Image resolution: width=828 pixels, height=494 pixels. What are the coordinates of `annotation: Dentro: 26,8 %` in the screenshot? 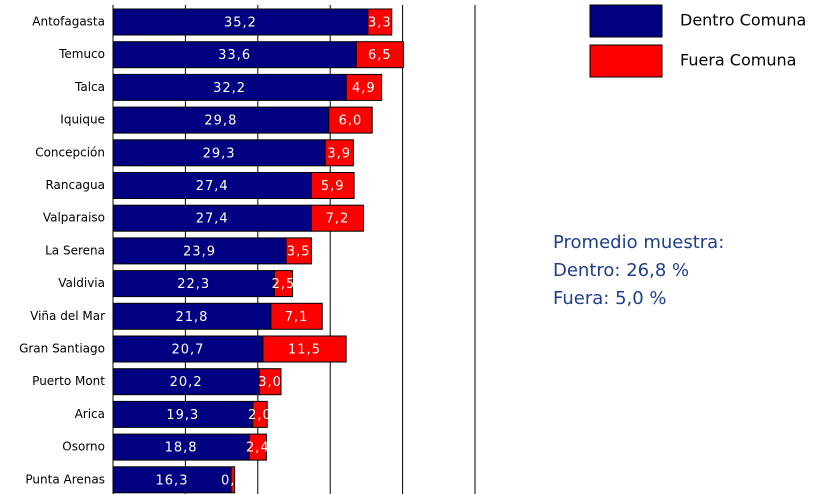 It's located at (621, 270).